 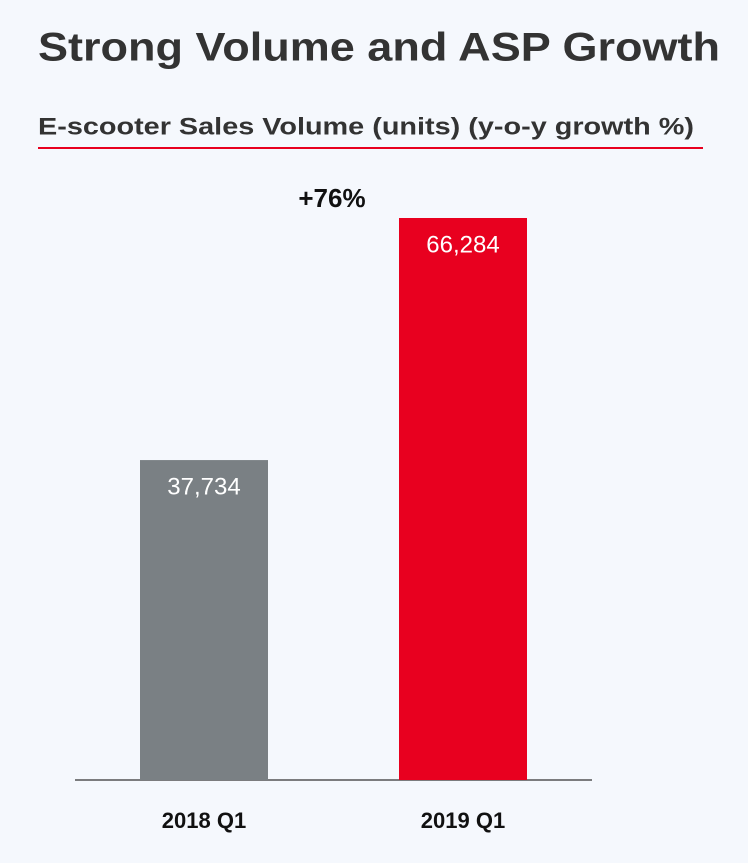 What do you see at coordinates (203, 486) in the screenshot?
I see `value-label: 37,734` at bounding box center [203, 486].